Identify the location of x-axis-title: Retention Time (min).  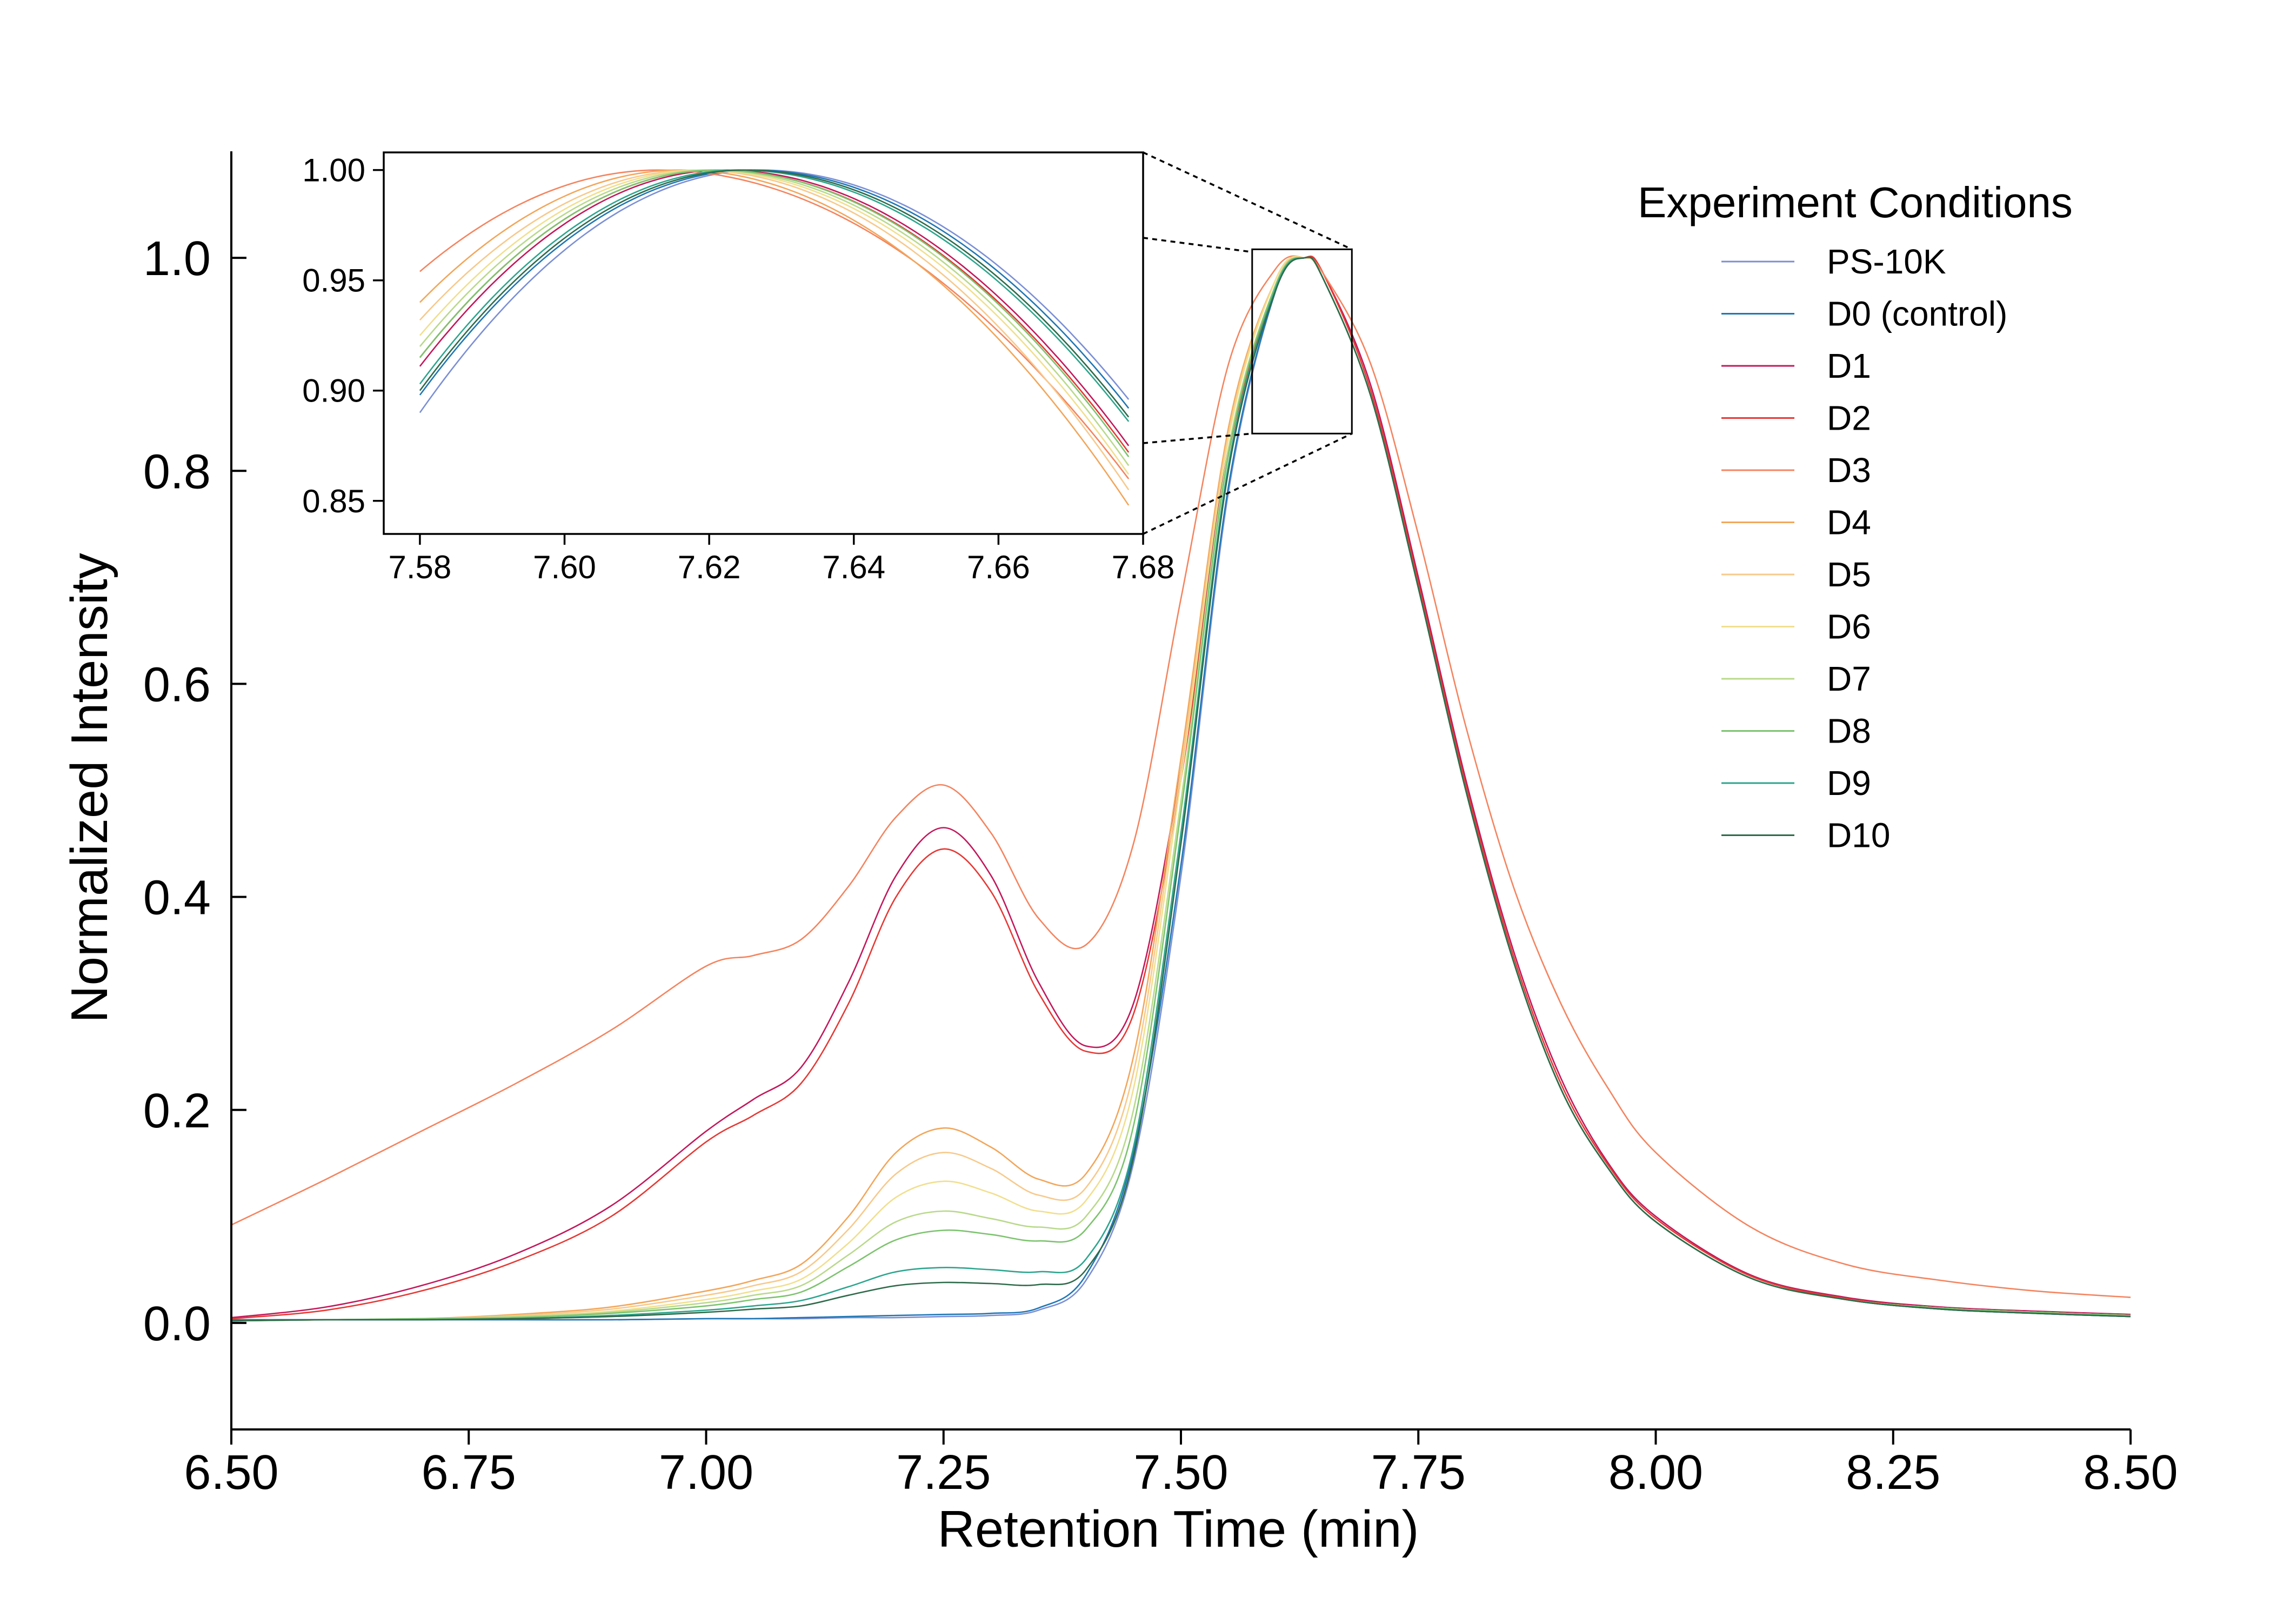
(1178, 1529).